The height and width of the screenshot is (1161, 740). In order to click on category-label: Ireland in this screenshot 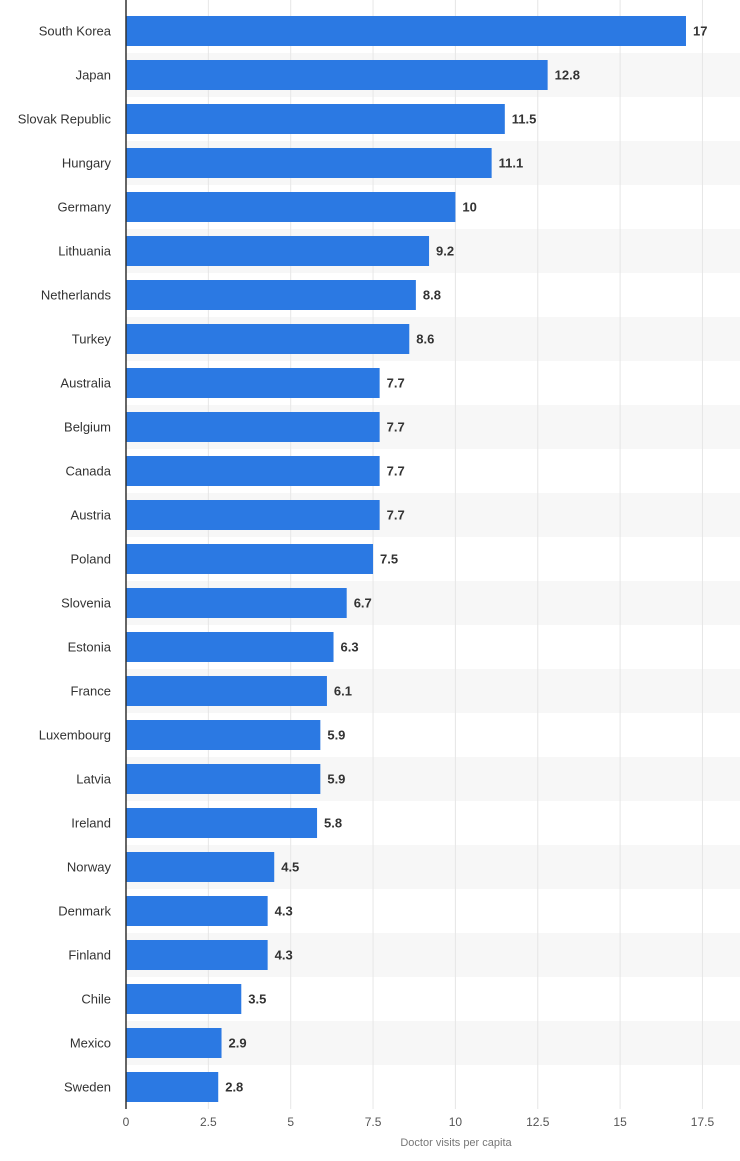, I will do `click(91, 823)`.